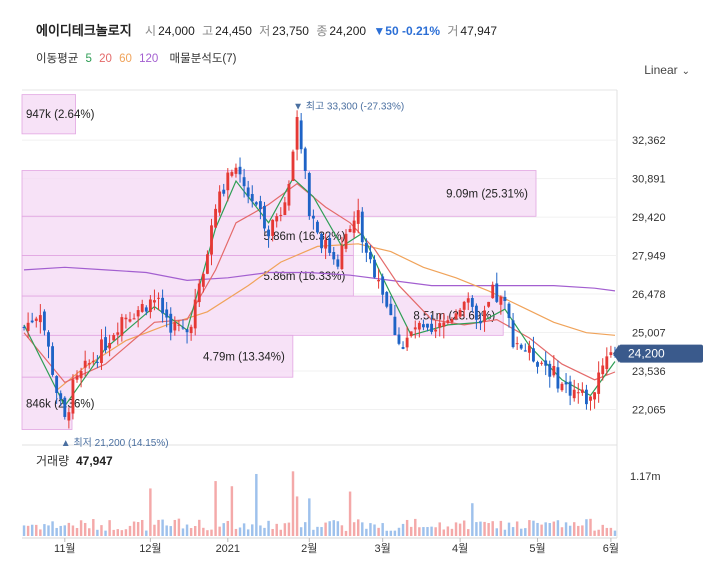  What do you see at coordinates (348, 107) in the screenshot?
I see `high-marker: ▼ 최고 33,300 (-27.33%)` at bounding box center [348, 107].